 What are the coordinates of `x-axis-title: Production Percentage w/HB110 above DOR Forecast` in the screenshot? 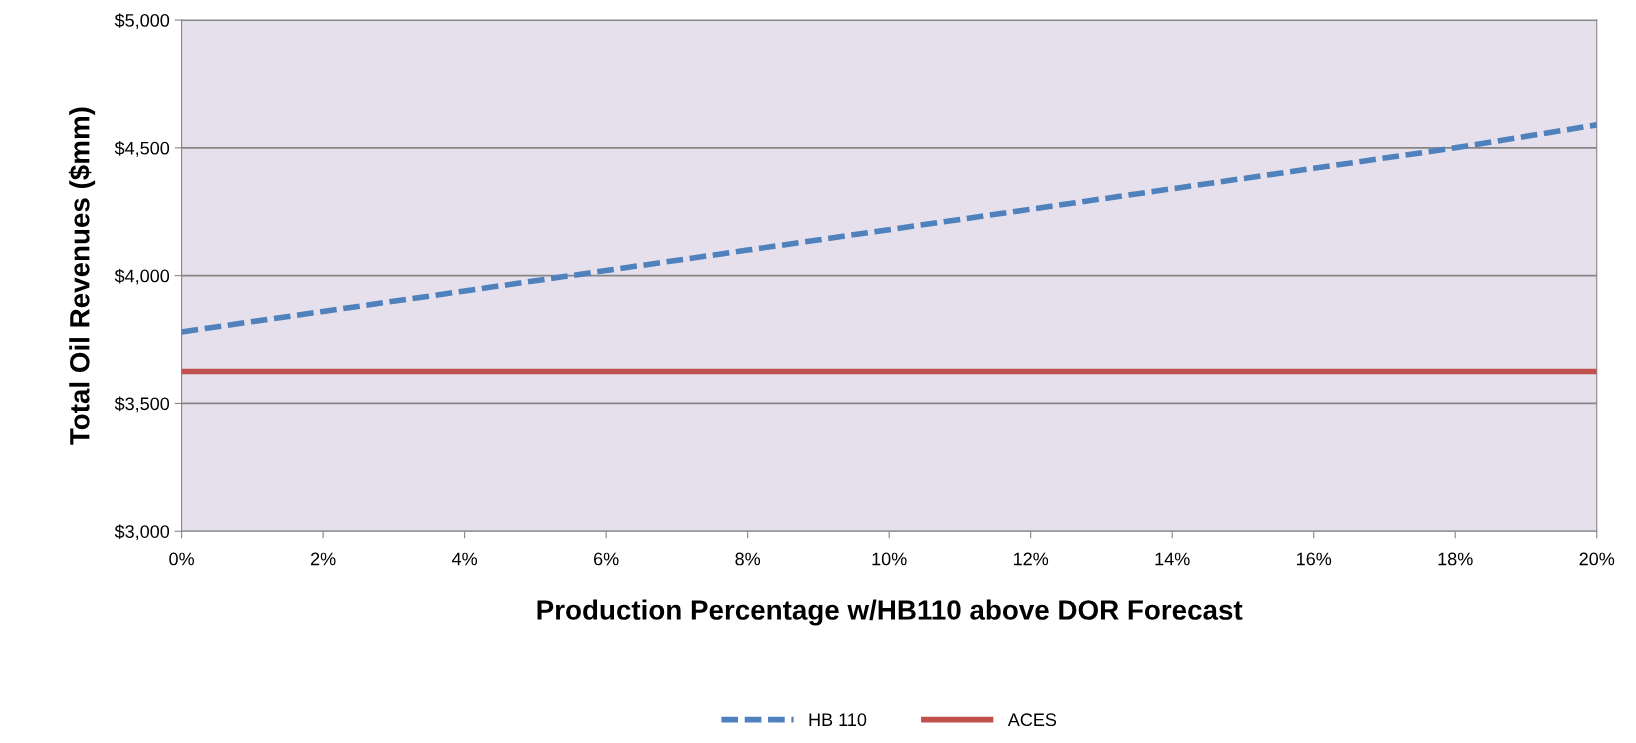 It's located at (890, 612).